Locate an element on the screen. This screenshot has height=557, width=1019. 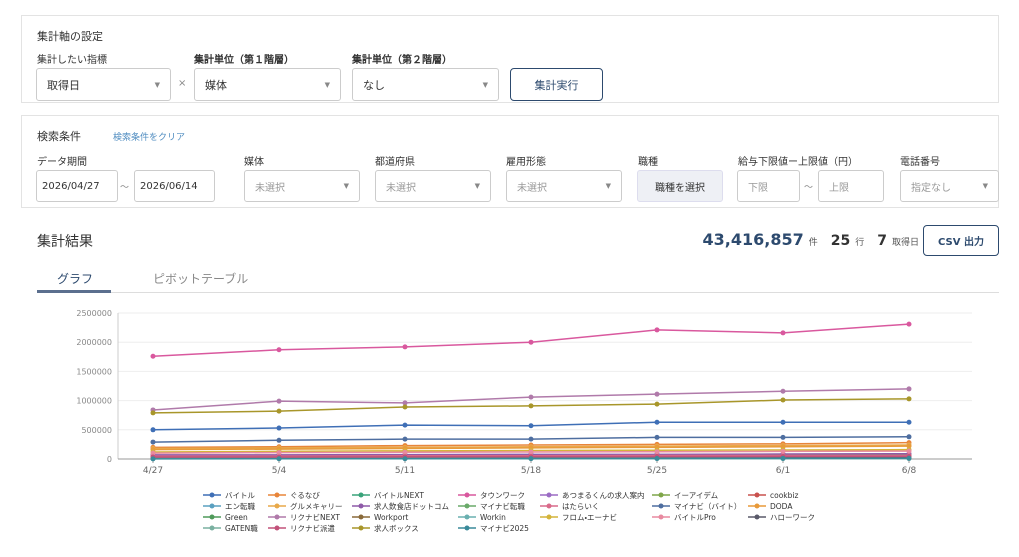
x-tick-label: 5/11 is located at coordinates (405, 471).